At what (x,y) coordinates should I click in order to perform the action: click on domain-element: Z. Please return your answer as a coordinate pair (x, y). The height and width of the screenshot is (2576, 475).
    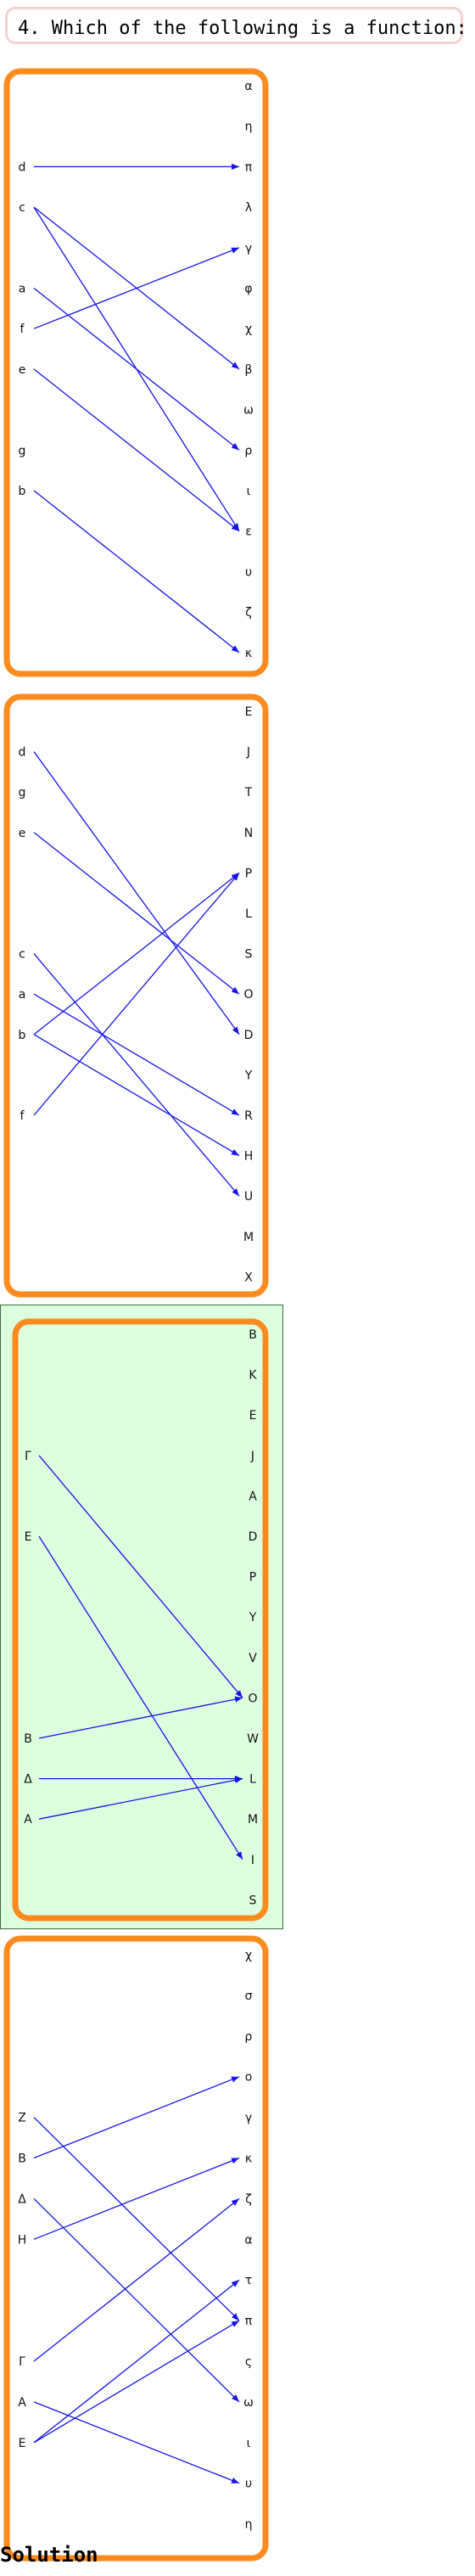
    Looking at the image, I should click on (22, 2118).